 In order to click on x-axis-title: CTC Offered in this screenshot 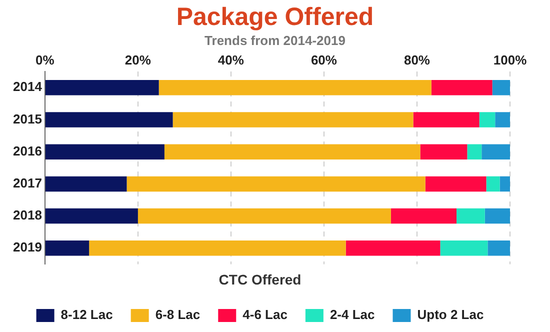, I will do `click(260, 279)`.